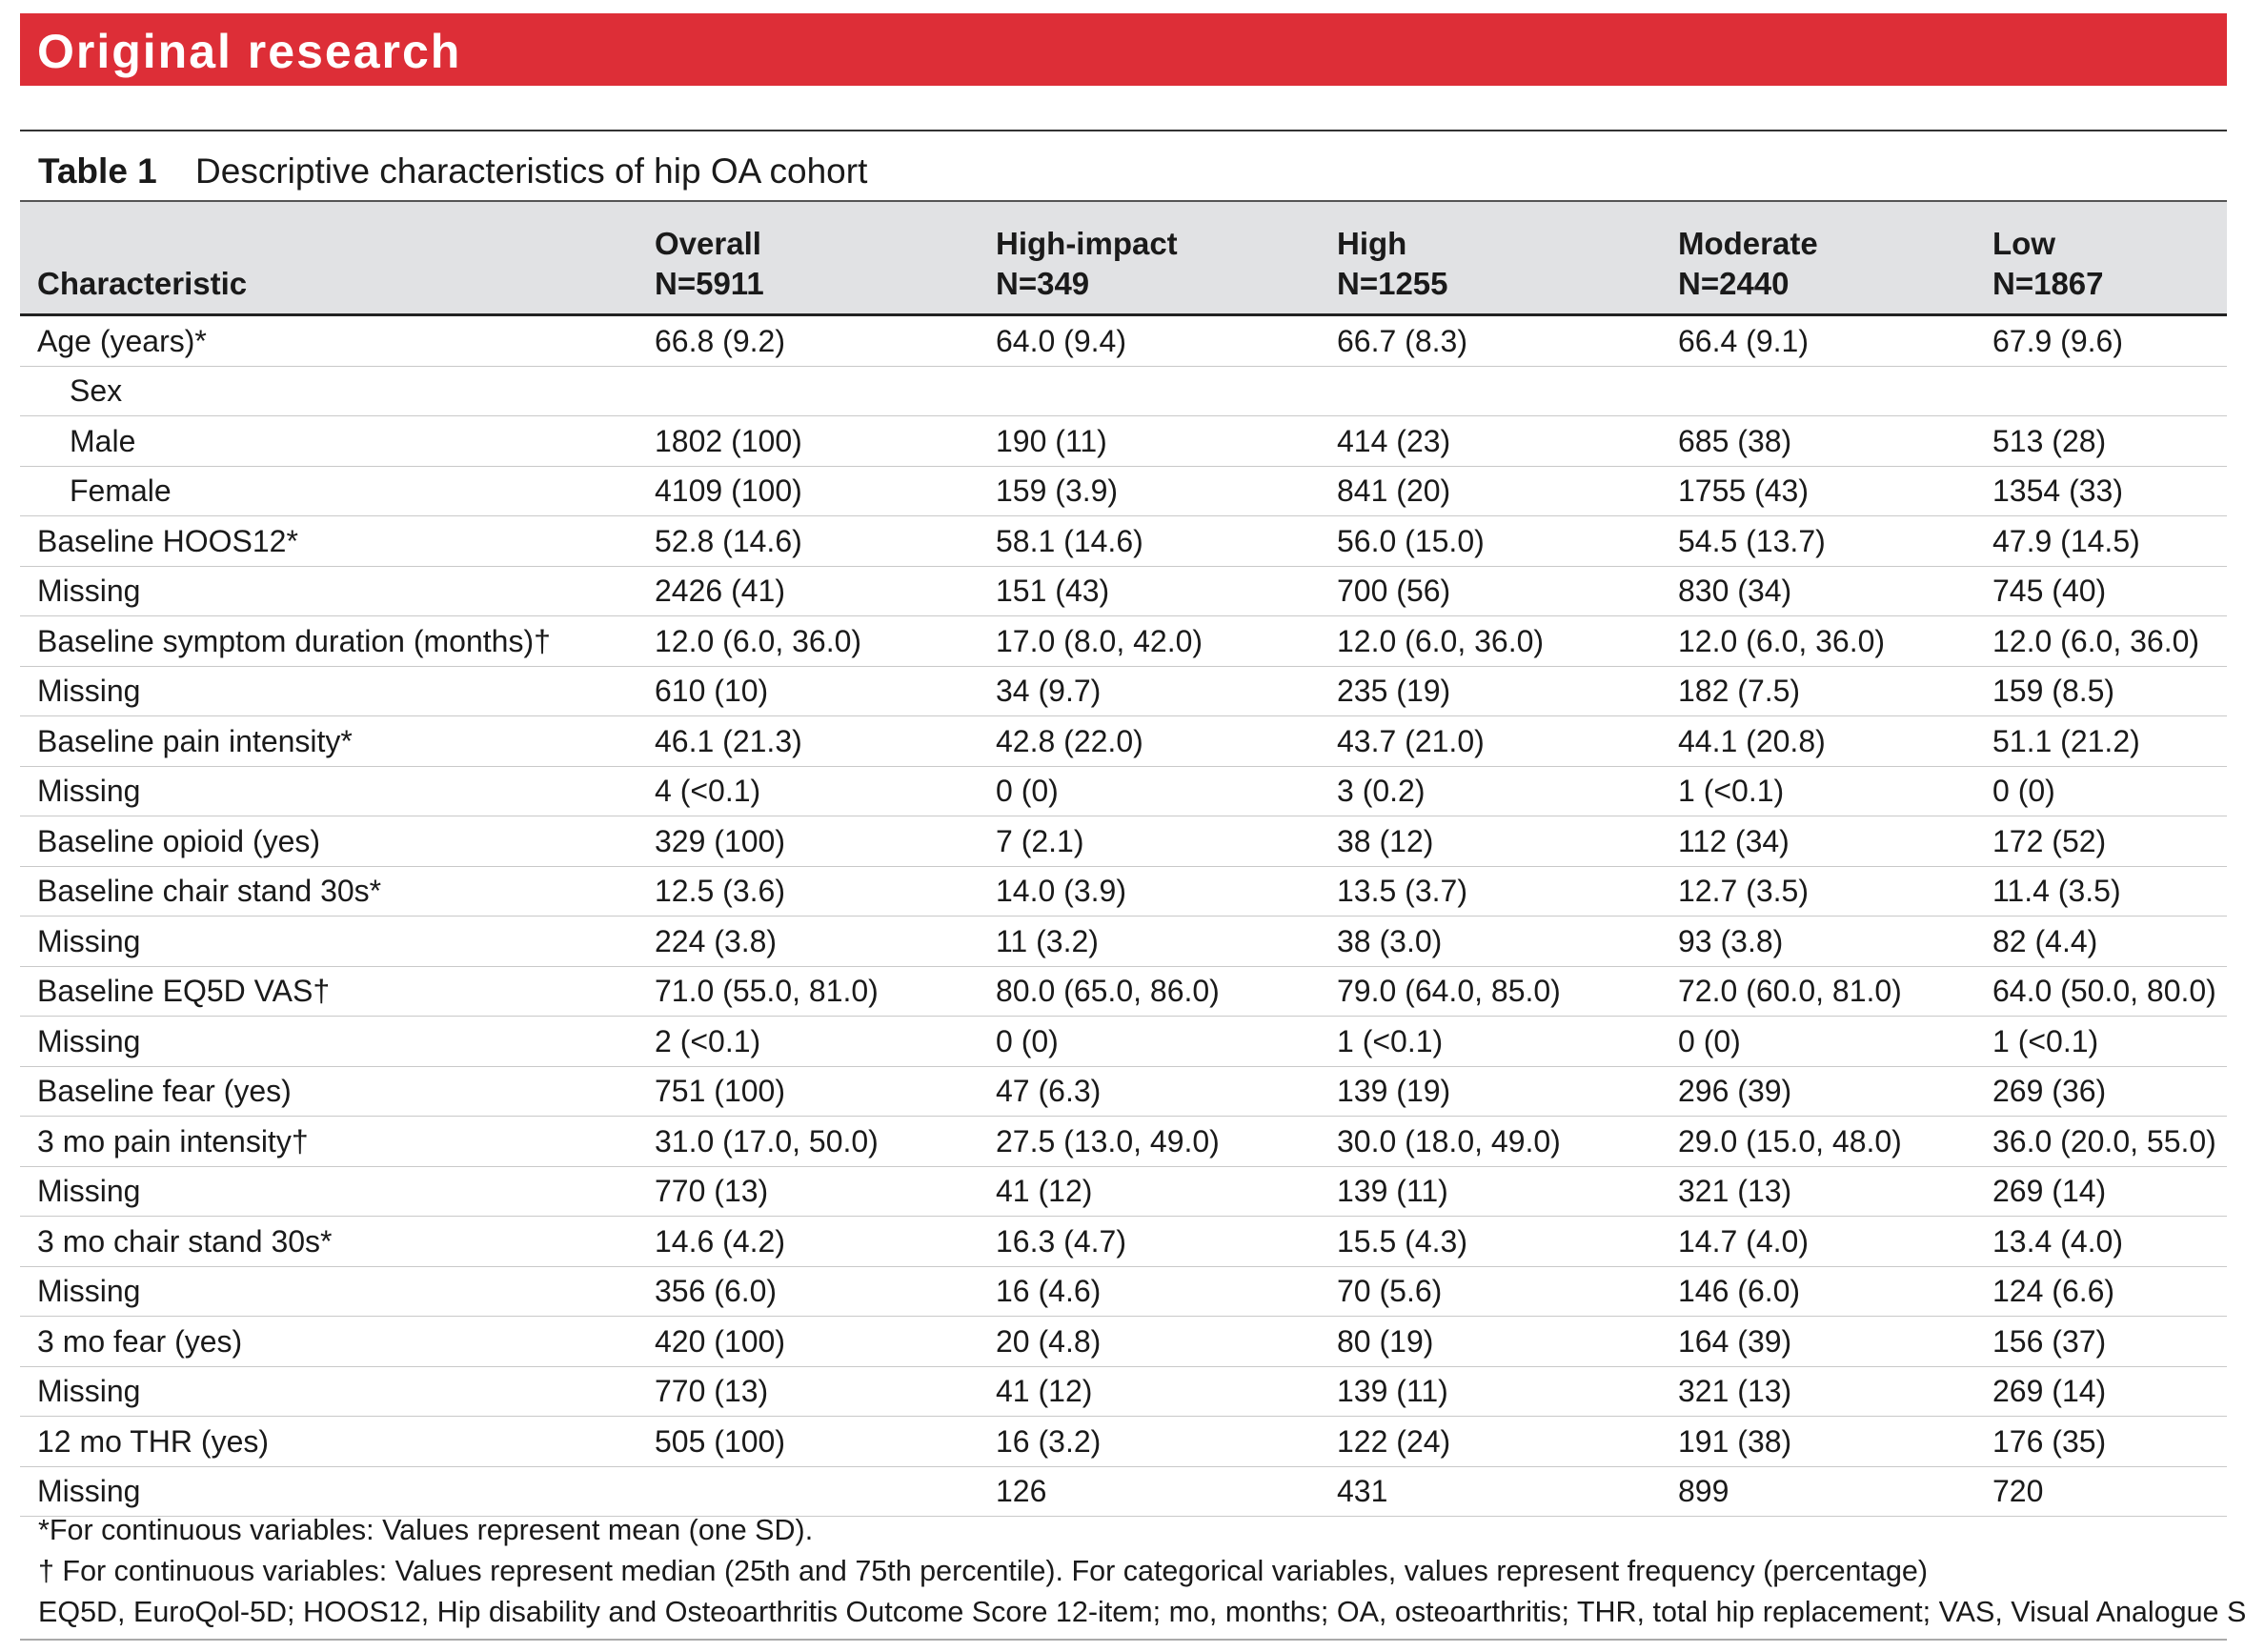 This screenshot has height=1652, width=2245. Describe the element at coordinates (2101, 591) in the screenshot. I see `row-value: 745 (40)` at that location.